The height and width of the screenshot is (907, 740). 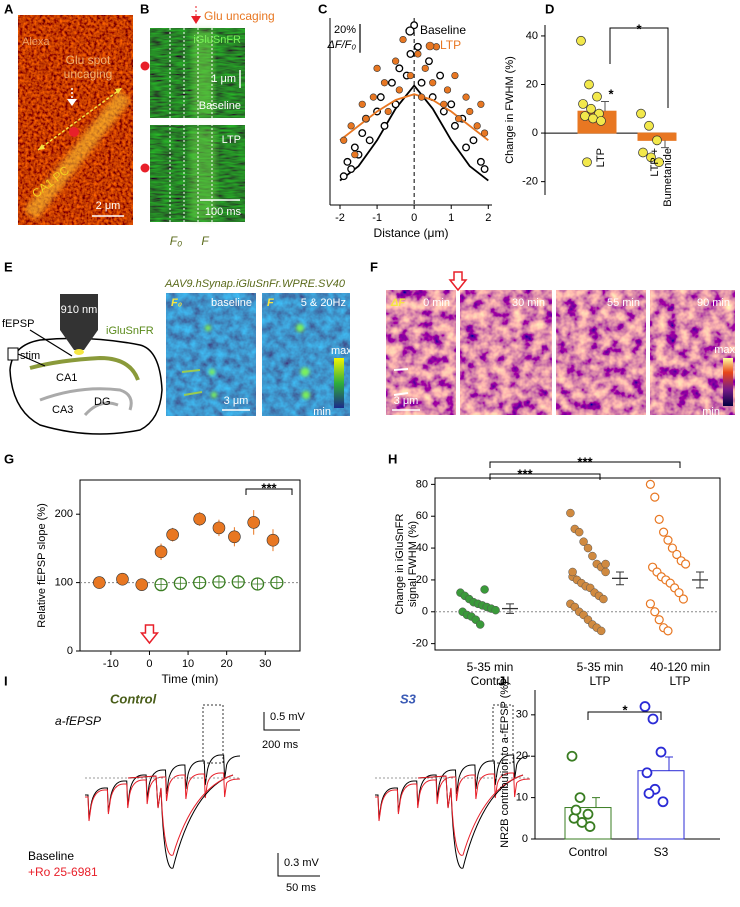 What do you see at coordinates (74, 132) in the screenshot?
I see `uncaging-spot` at bounding box center [74, 132].